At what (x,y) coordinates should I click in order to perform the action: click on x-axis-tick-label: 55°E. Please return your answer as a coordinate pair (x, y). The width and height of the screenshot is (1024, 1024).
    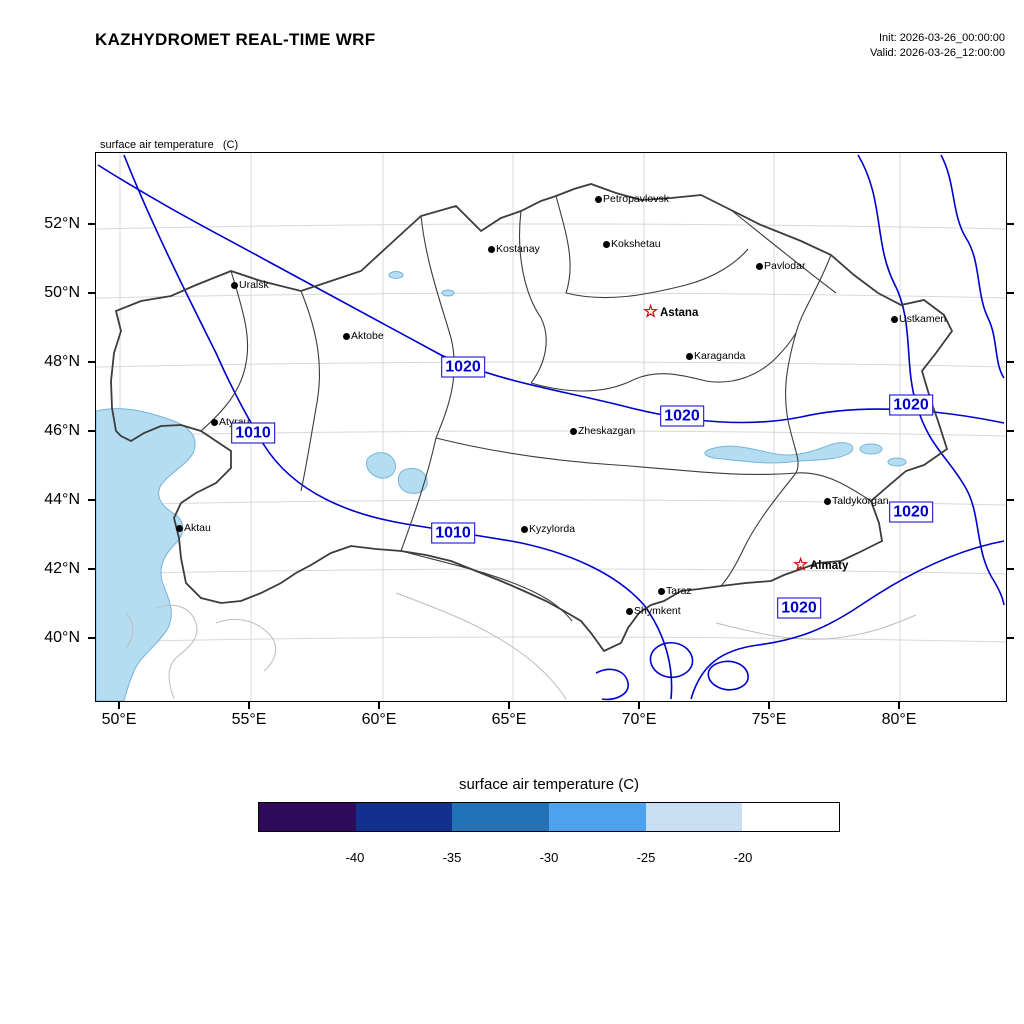
    Looking at the image, I should click on (249, 719).